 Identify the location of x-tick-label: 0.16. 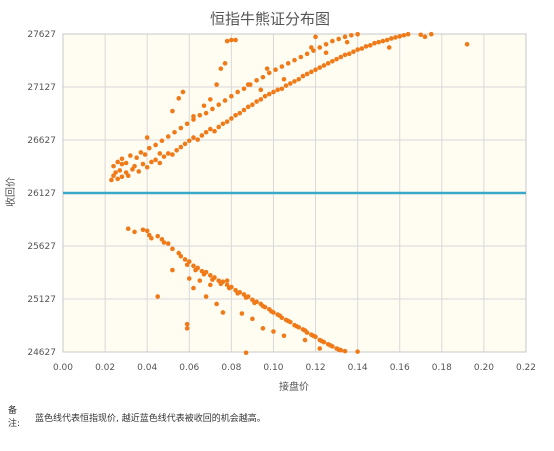
(400, 368).